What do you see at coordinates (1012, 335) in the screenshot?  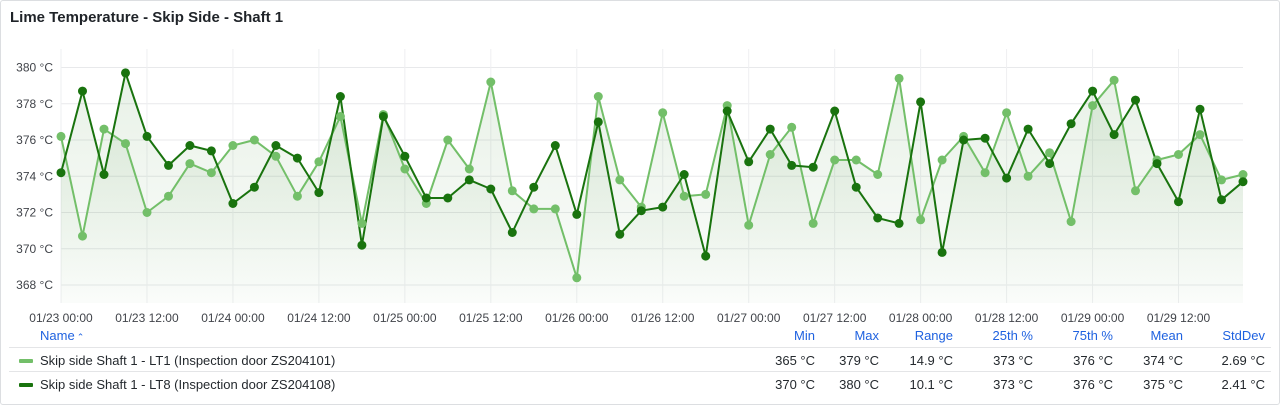 I see `header-25th: 25th %` at bounding box center [1012, 335].